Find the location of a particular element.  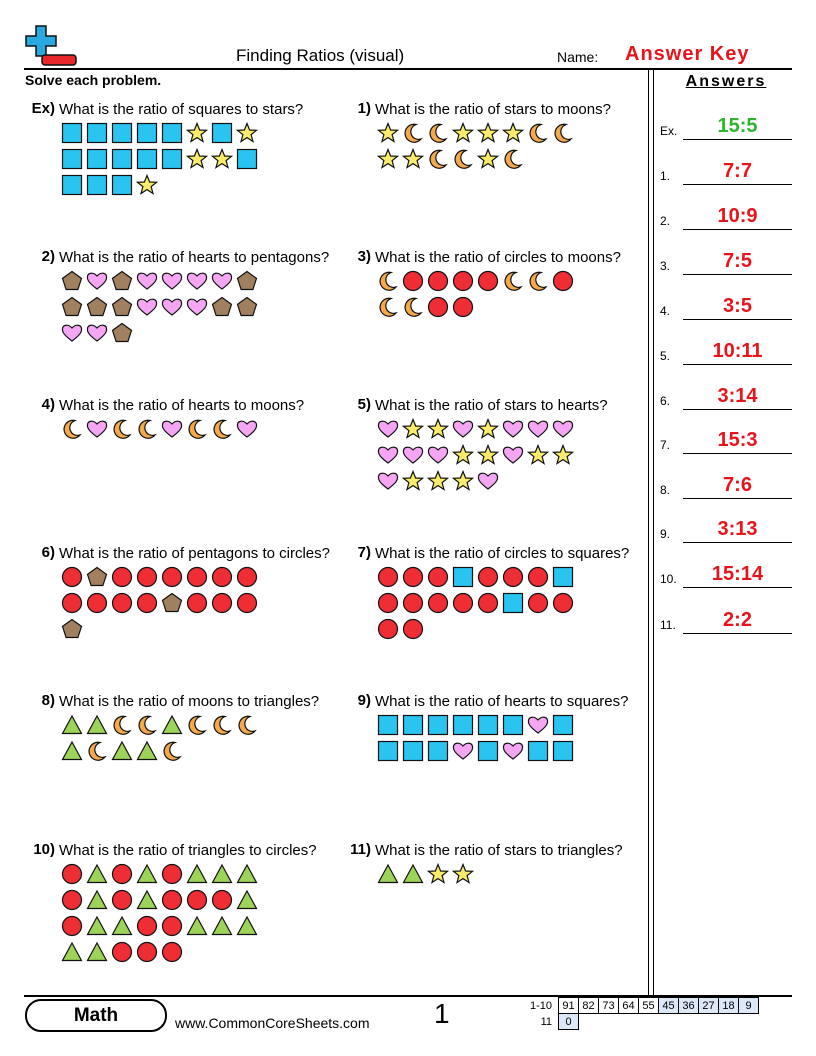

answer-label: 9. is located at coordinates (665, 534).